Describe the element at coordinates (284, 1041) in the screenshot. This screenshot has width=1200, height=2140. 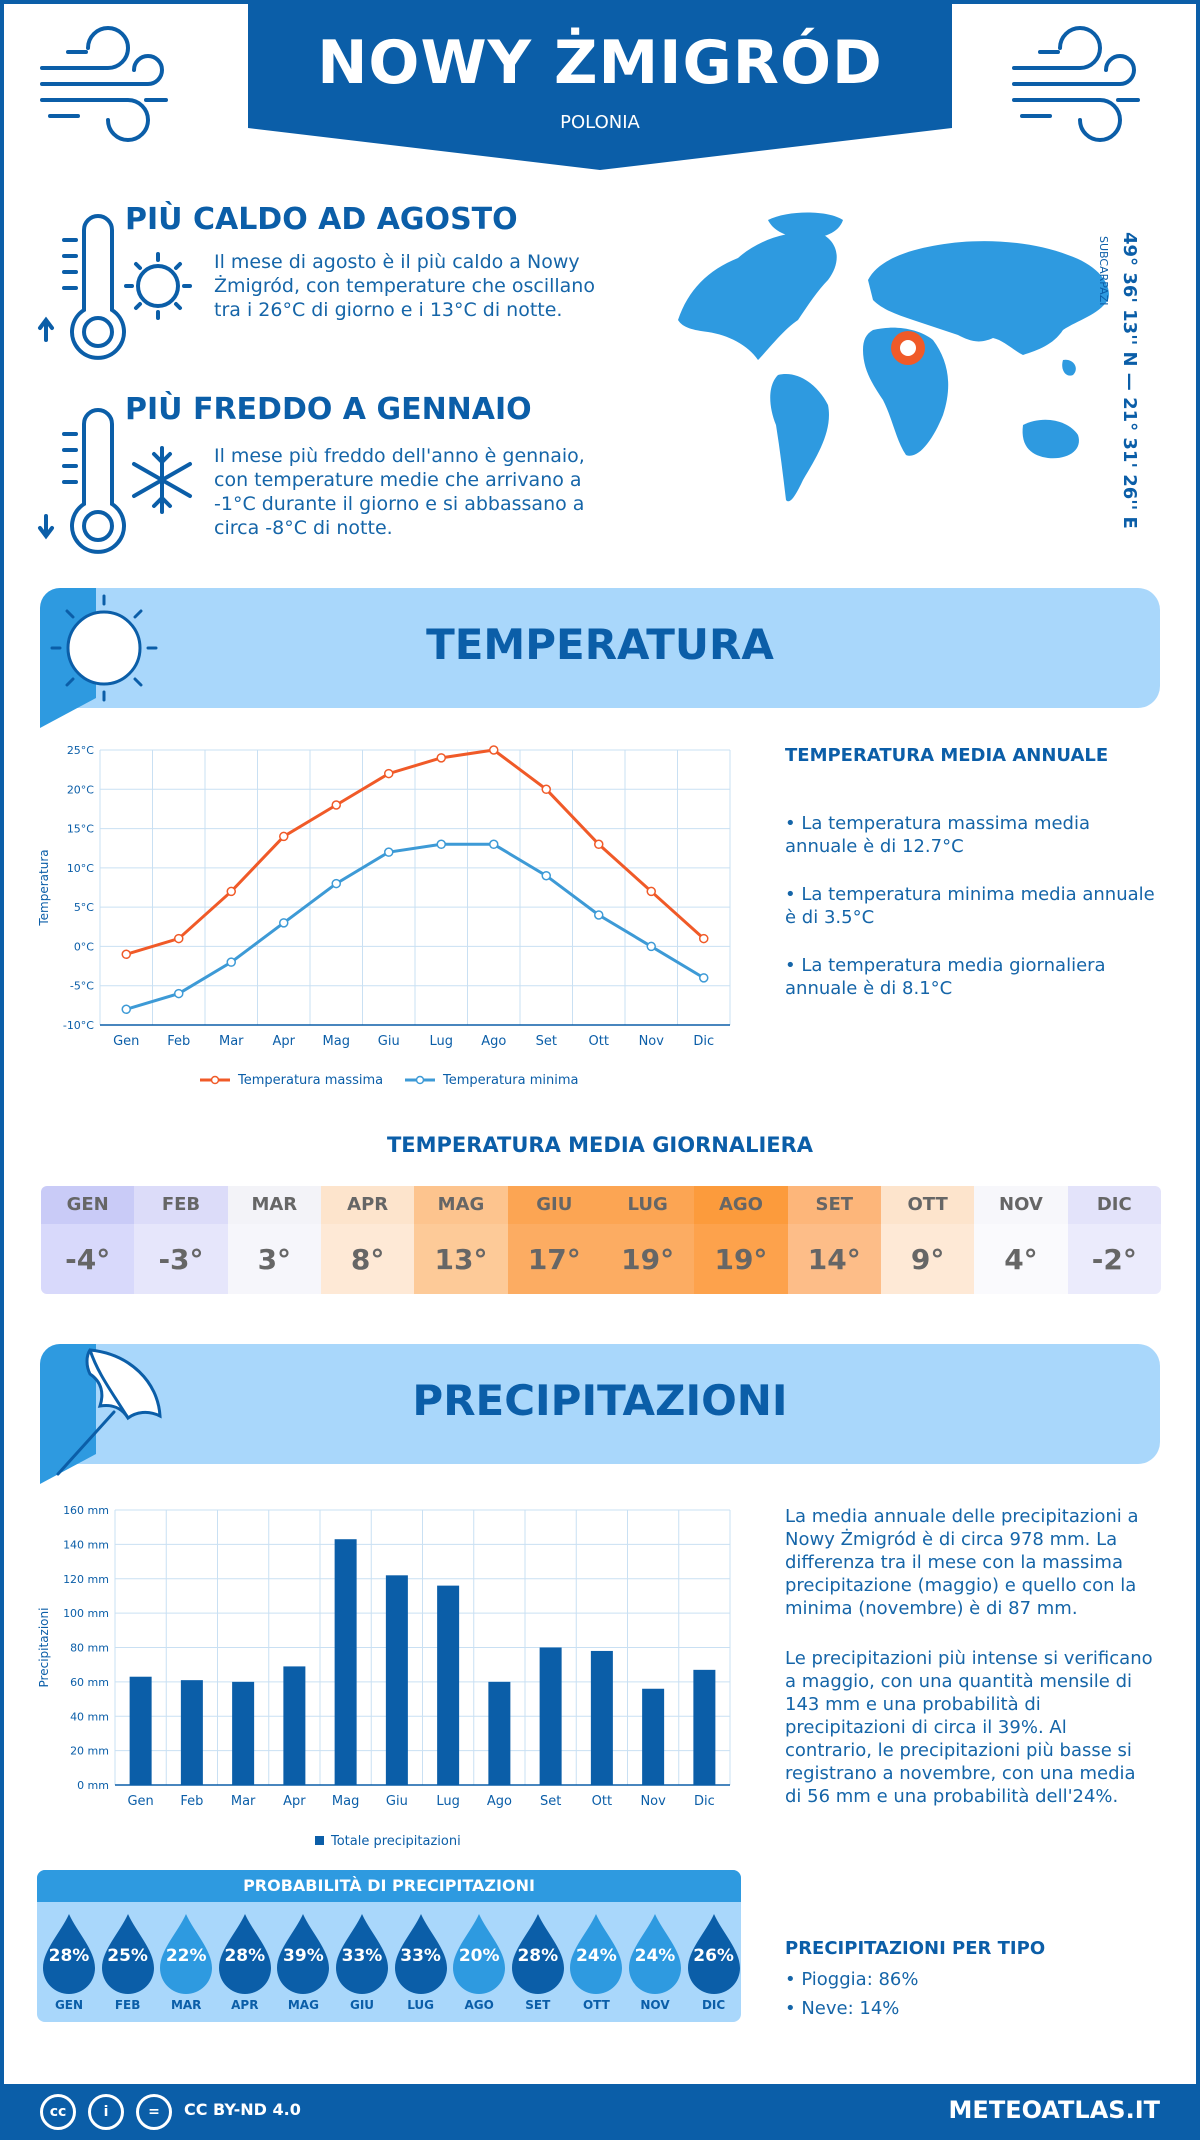
I see `x-tick-label: Apr` at that location.